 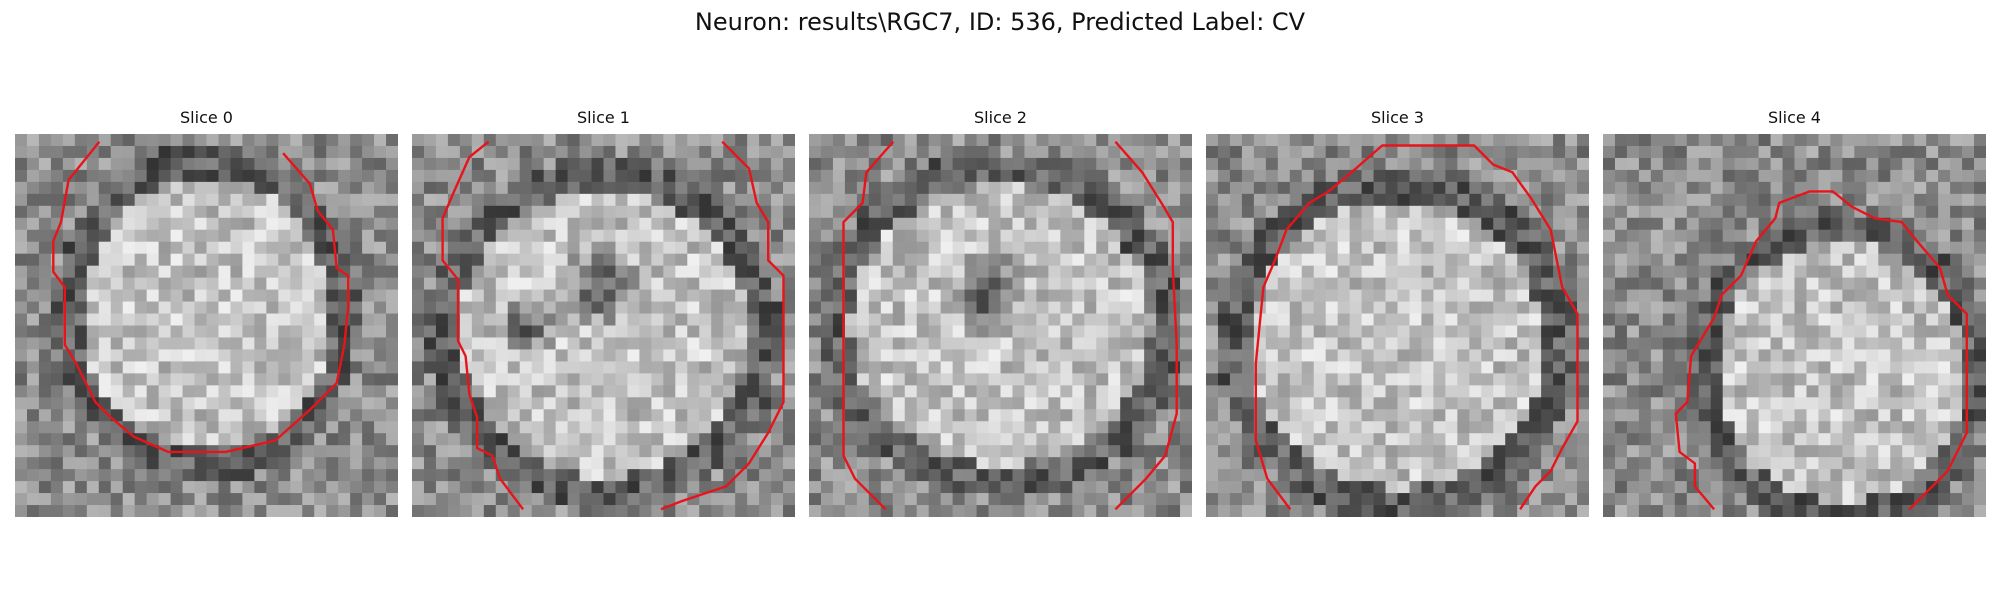 I want to click on slice-title: Slice 3, so click(x=1397, y=117).